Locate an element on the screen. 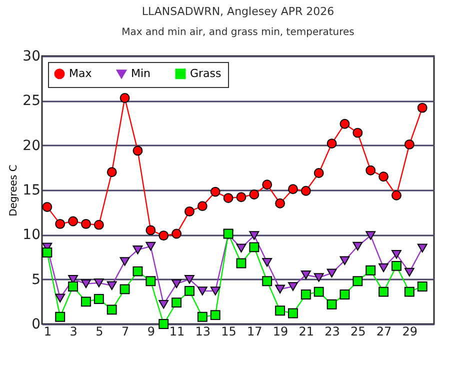 The width and height of the screenshot is (467, 376). chart-subtitle: Max and min air, and grass min, temperatures is located at coordinates (238, 32).